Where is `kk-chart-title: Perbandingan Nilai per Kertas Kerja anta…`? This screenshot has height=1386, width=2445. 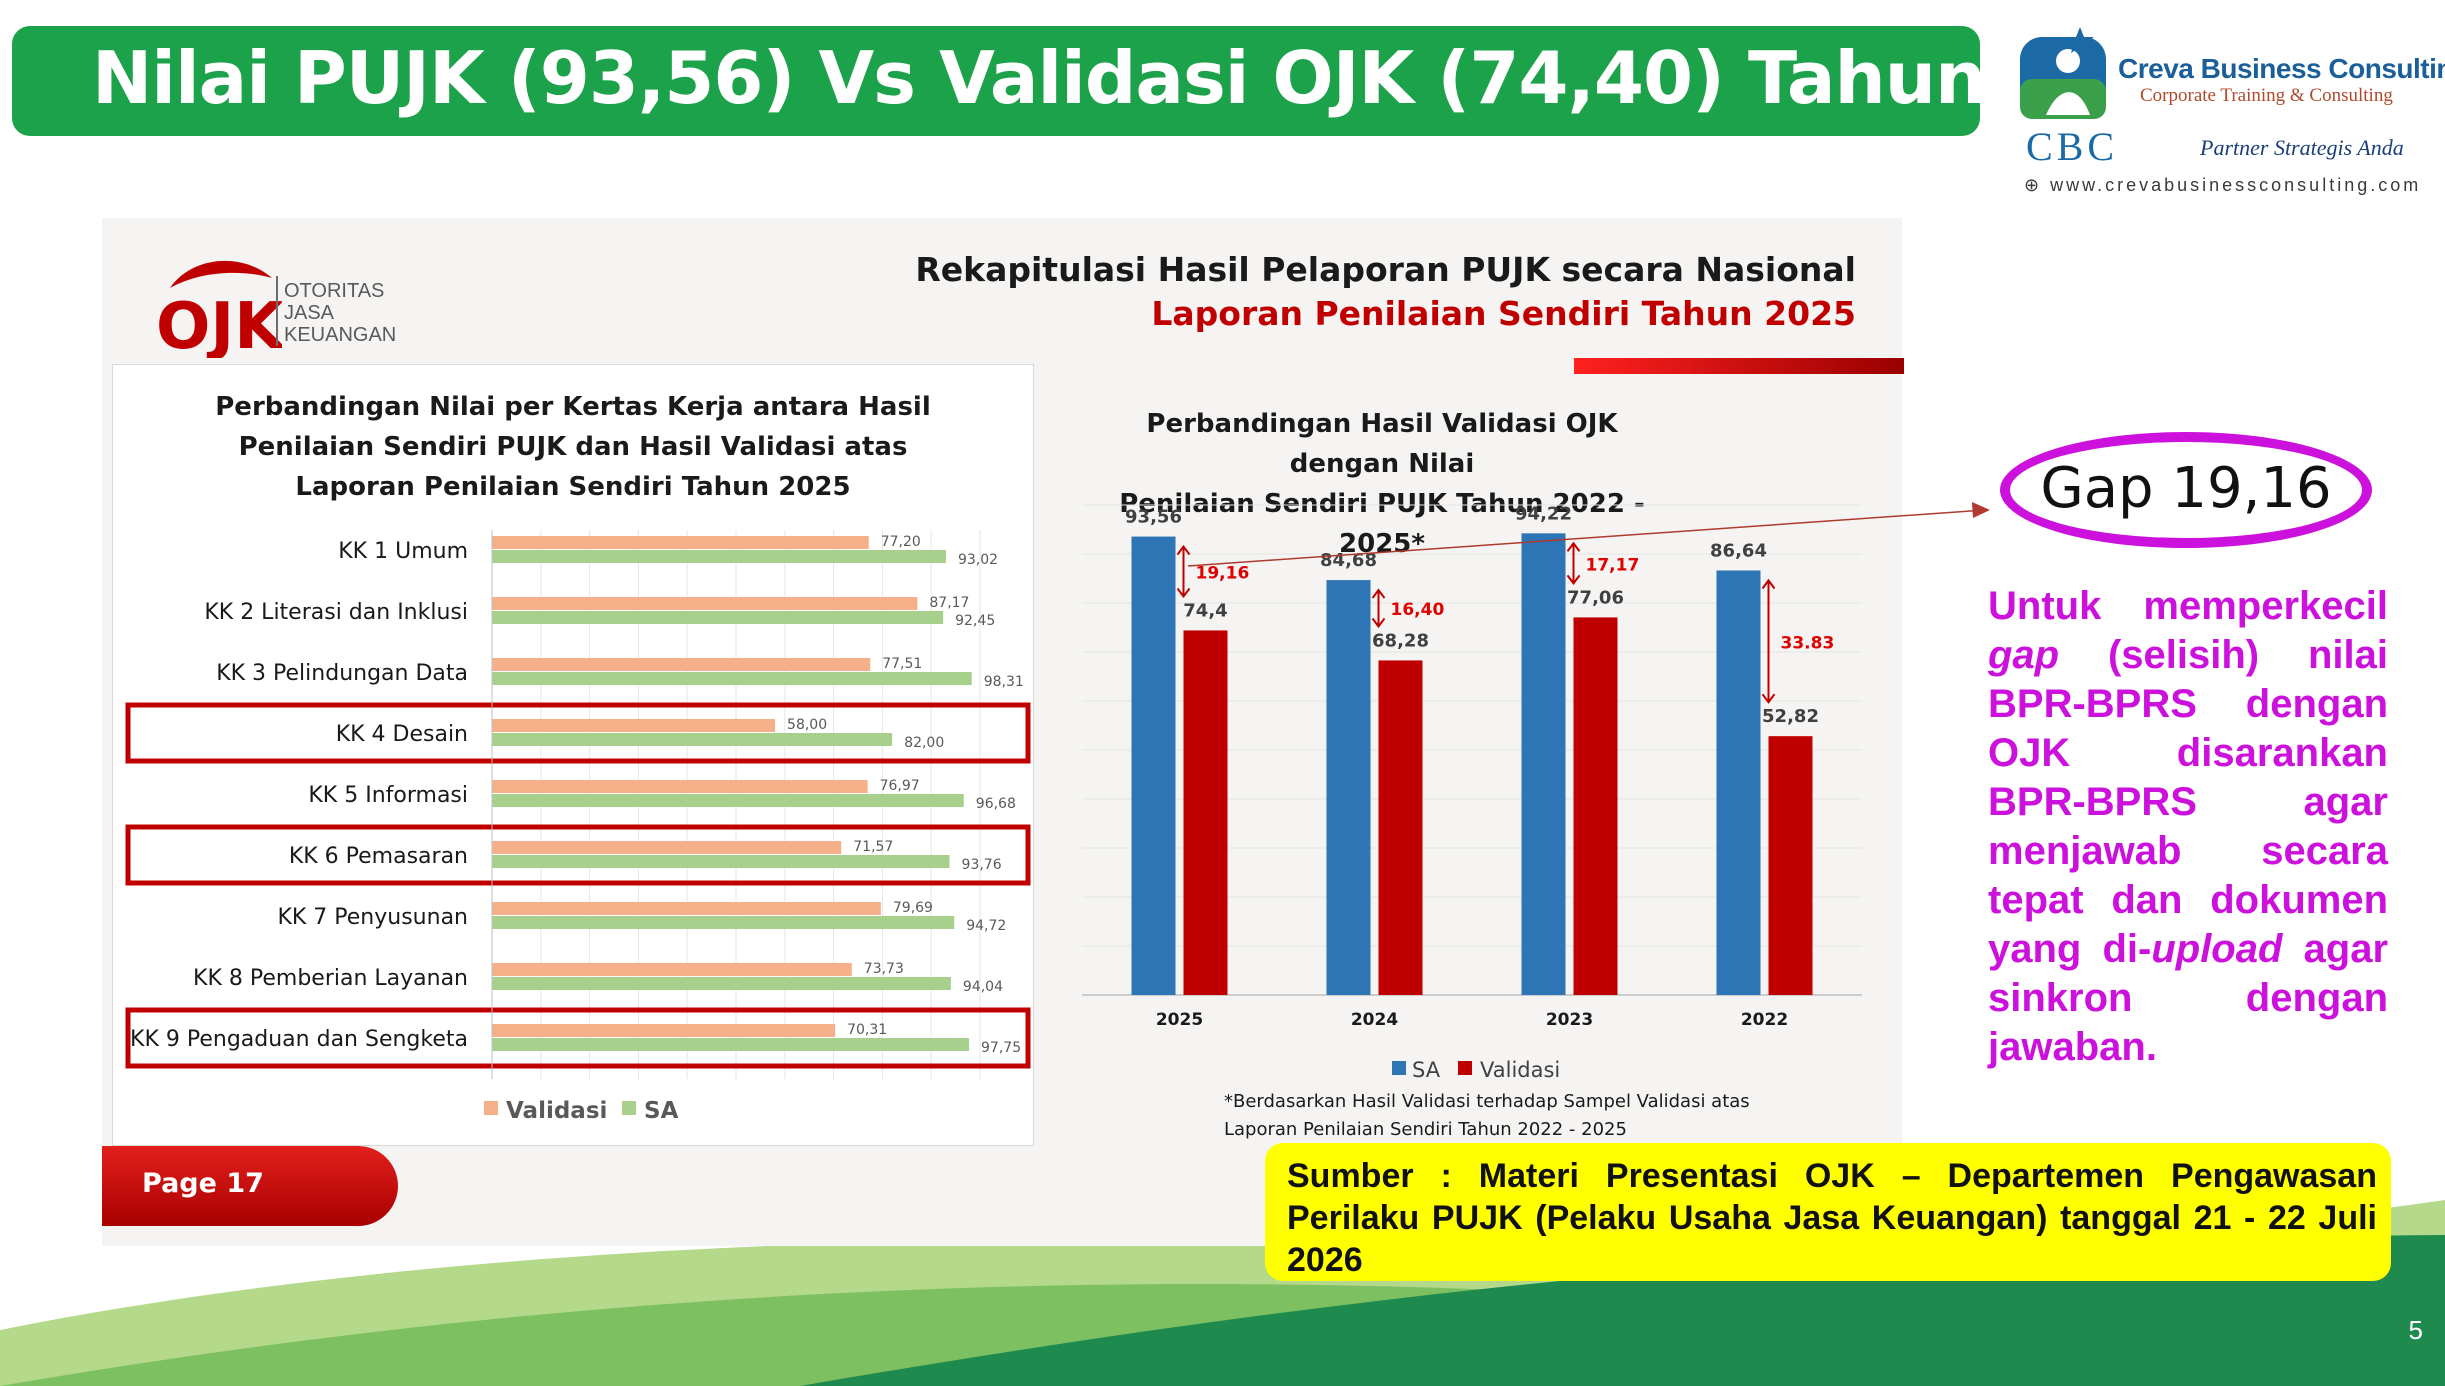
kk-chart-title: Perbandingan Nilai per Kertas Kerja anta… is located at coordinates (573, 447).